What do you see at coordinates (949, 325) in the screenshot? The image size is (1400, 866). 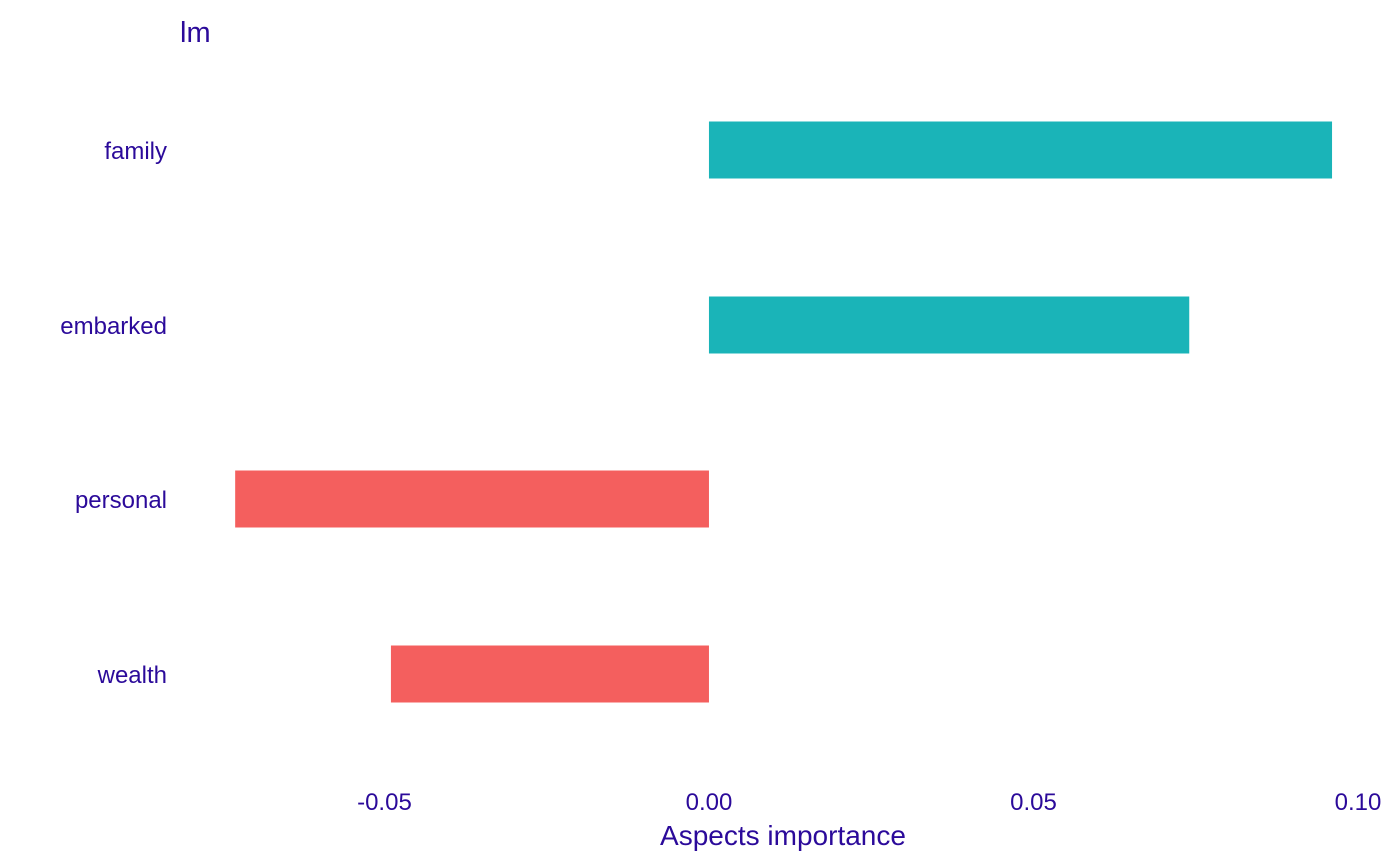 I see `bar-embarked` at bounding box center [949, 325].